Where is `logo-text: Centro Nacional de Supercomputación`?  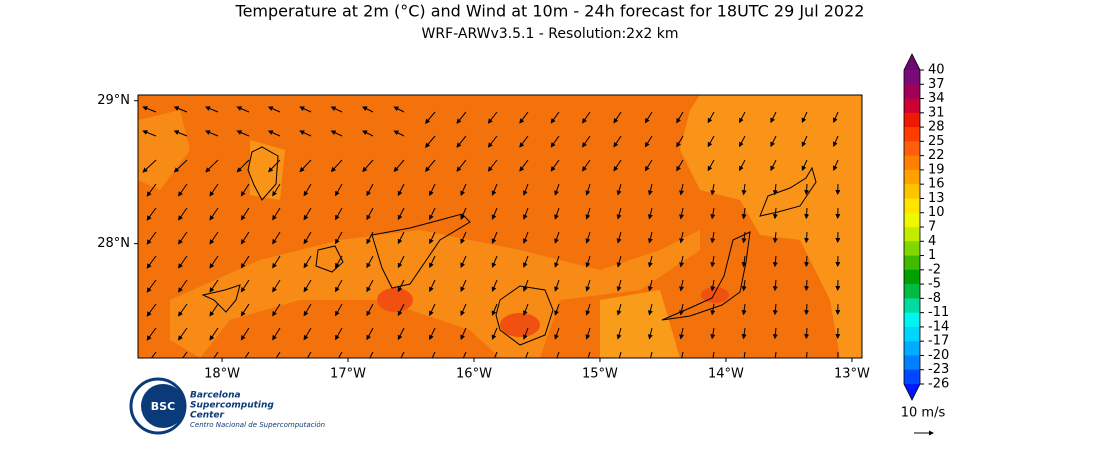 logo-text: Centro Nacional de Supercomputación is located at coordinates (257, 425).